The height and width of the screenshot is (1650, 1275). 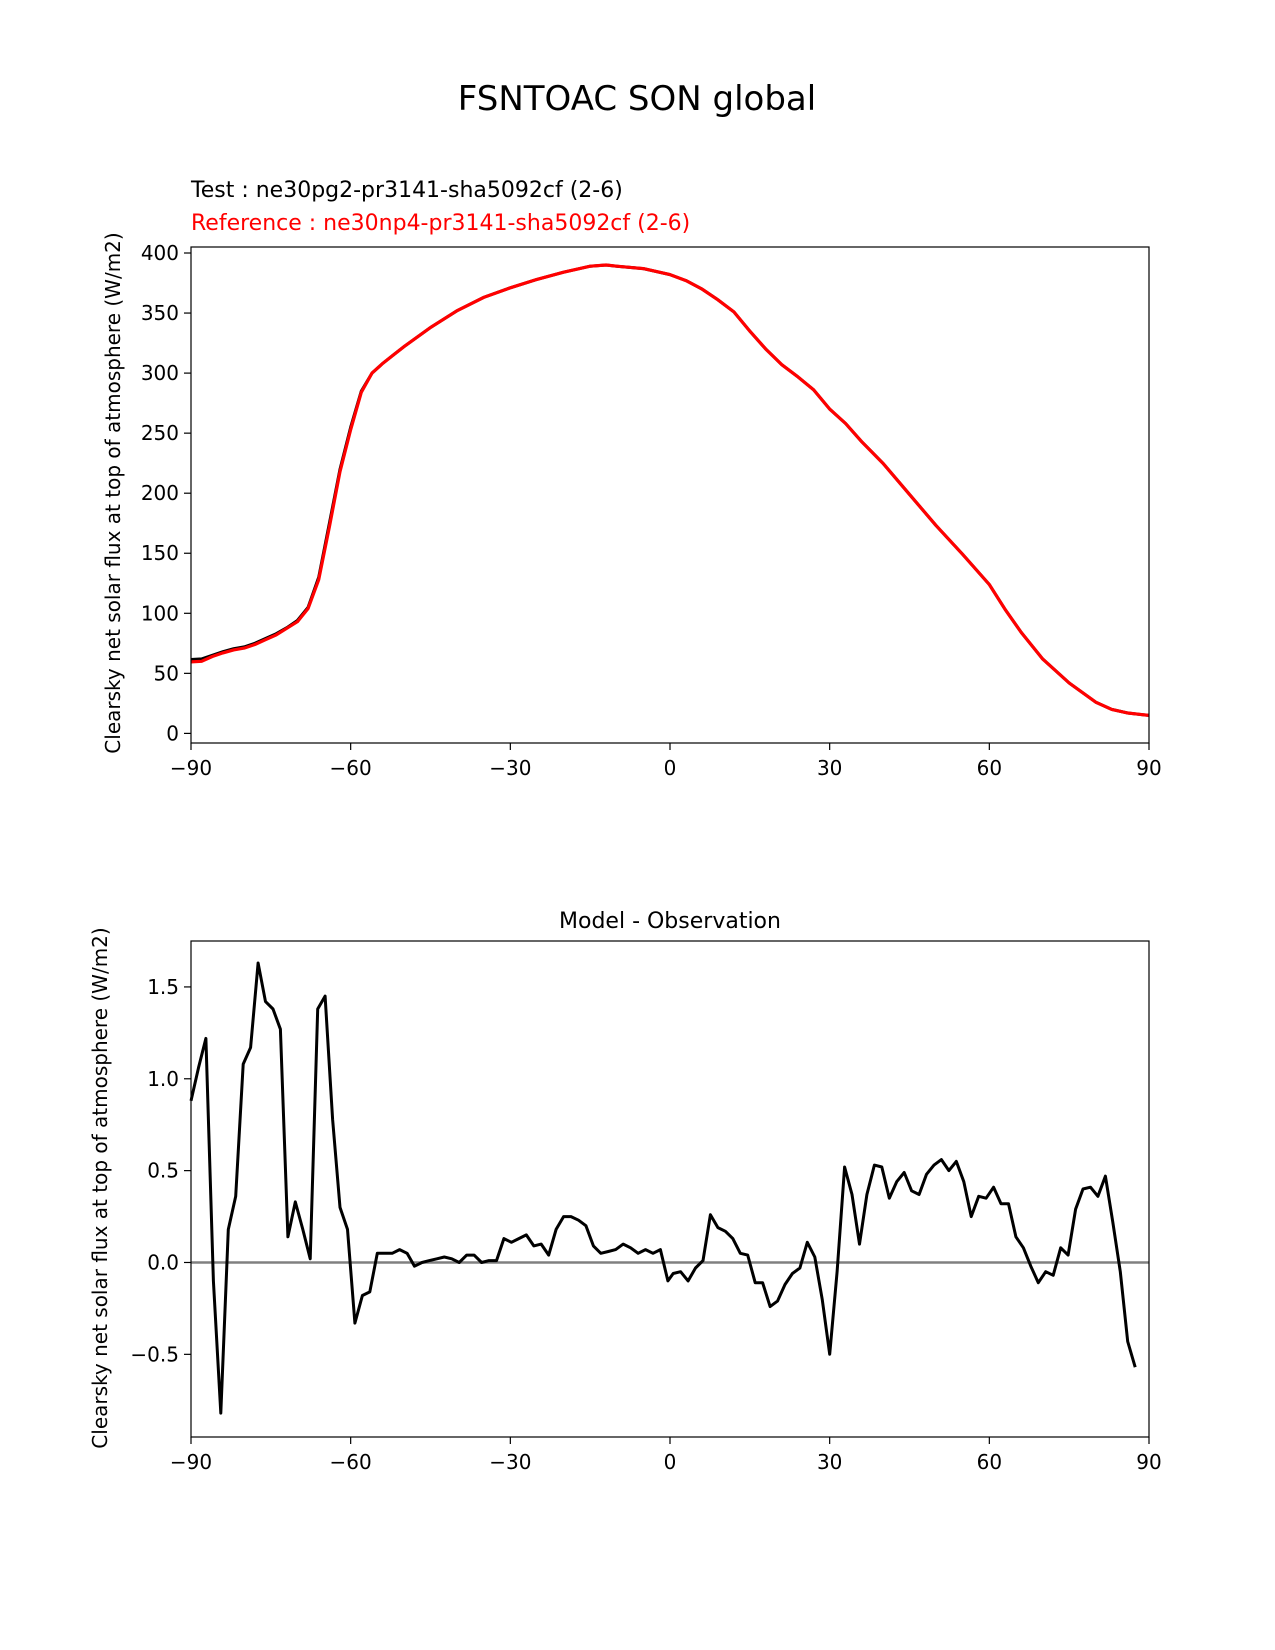 What do you see at coordinates (160, 253) in the screenshot?
I see `y-tick-label: 400` at bounding box center [160, 253].